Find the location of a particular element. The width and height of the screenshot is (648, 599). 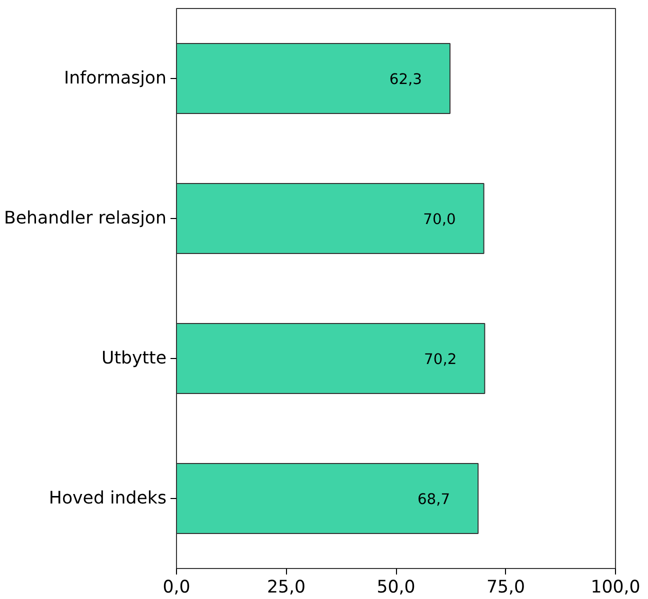

y-tick-label: Behandler relasjon is located at coordinates (85, 218).